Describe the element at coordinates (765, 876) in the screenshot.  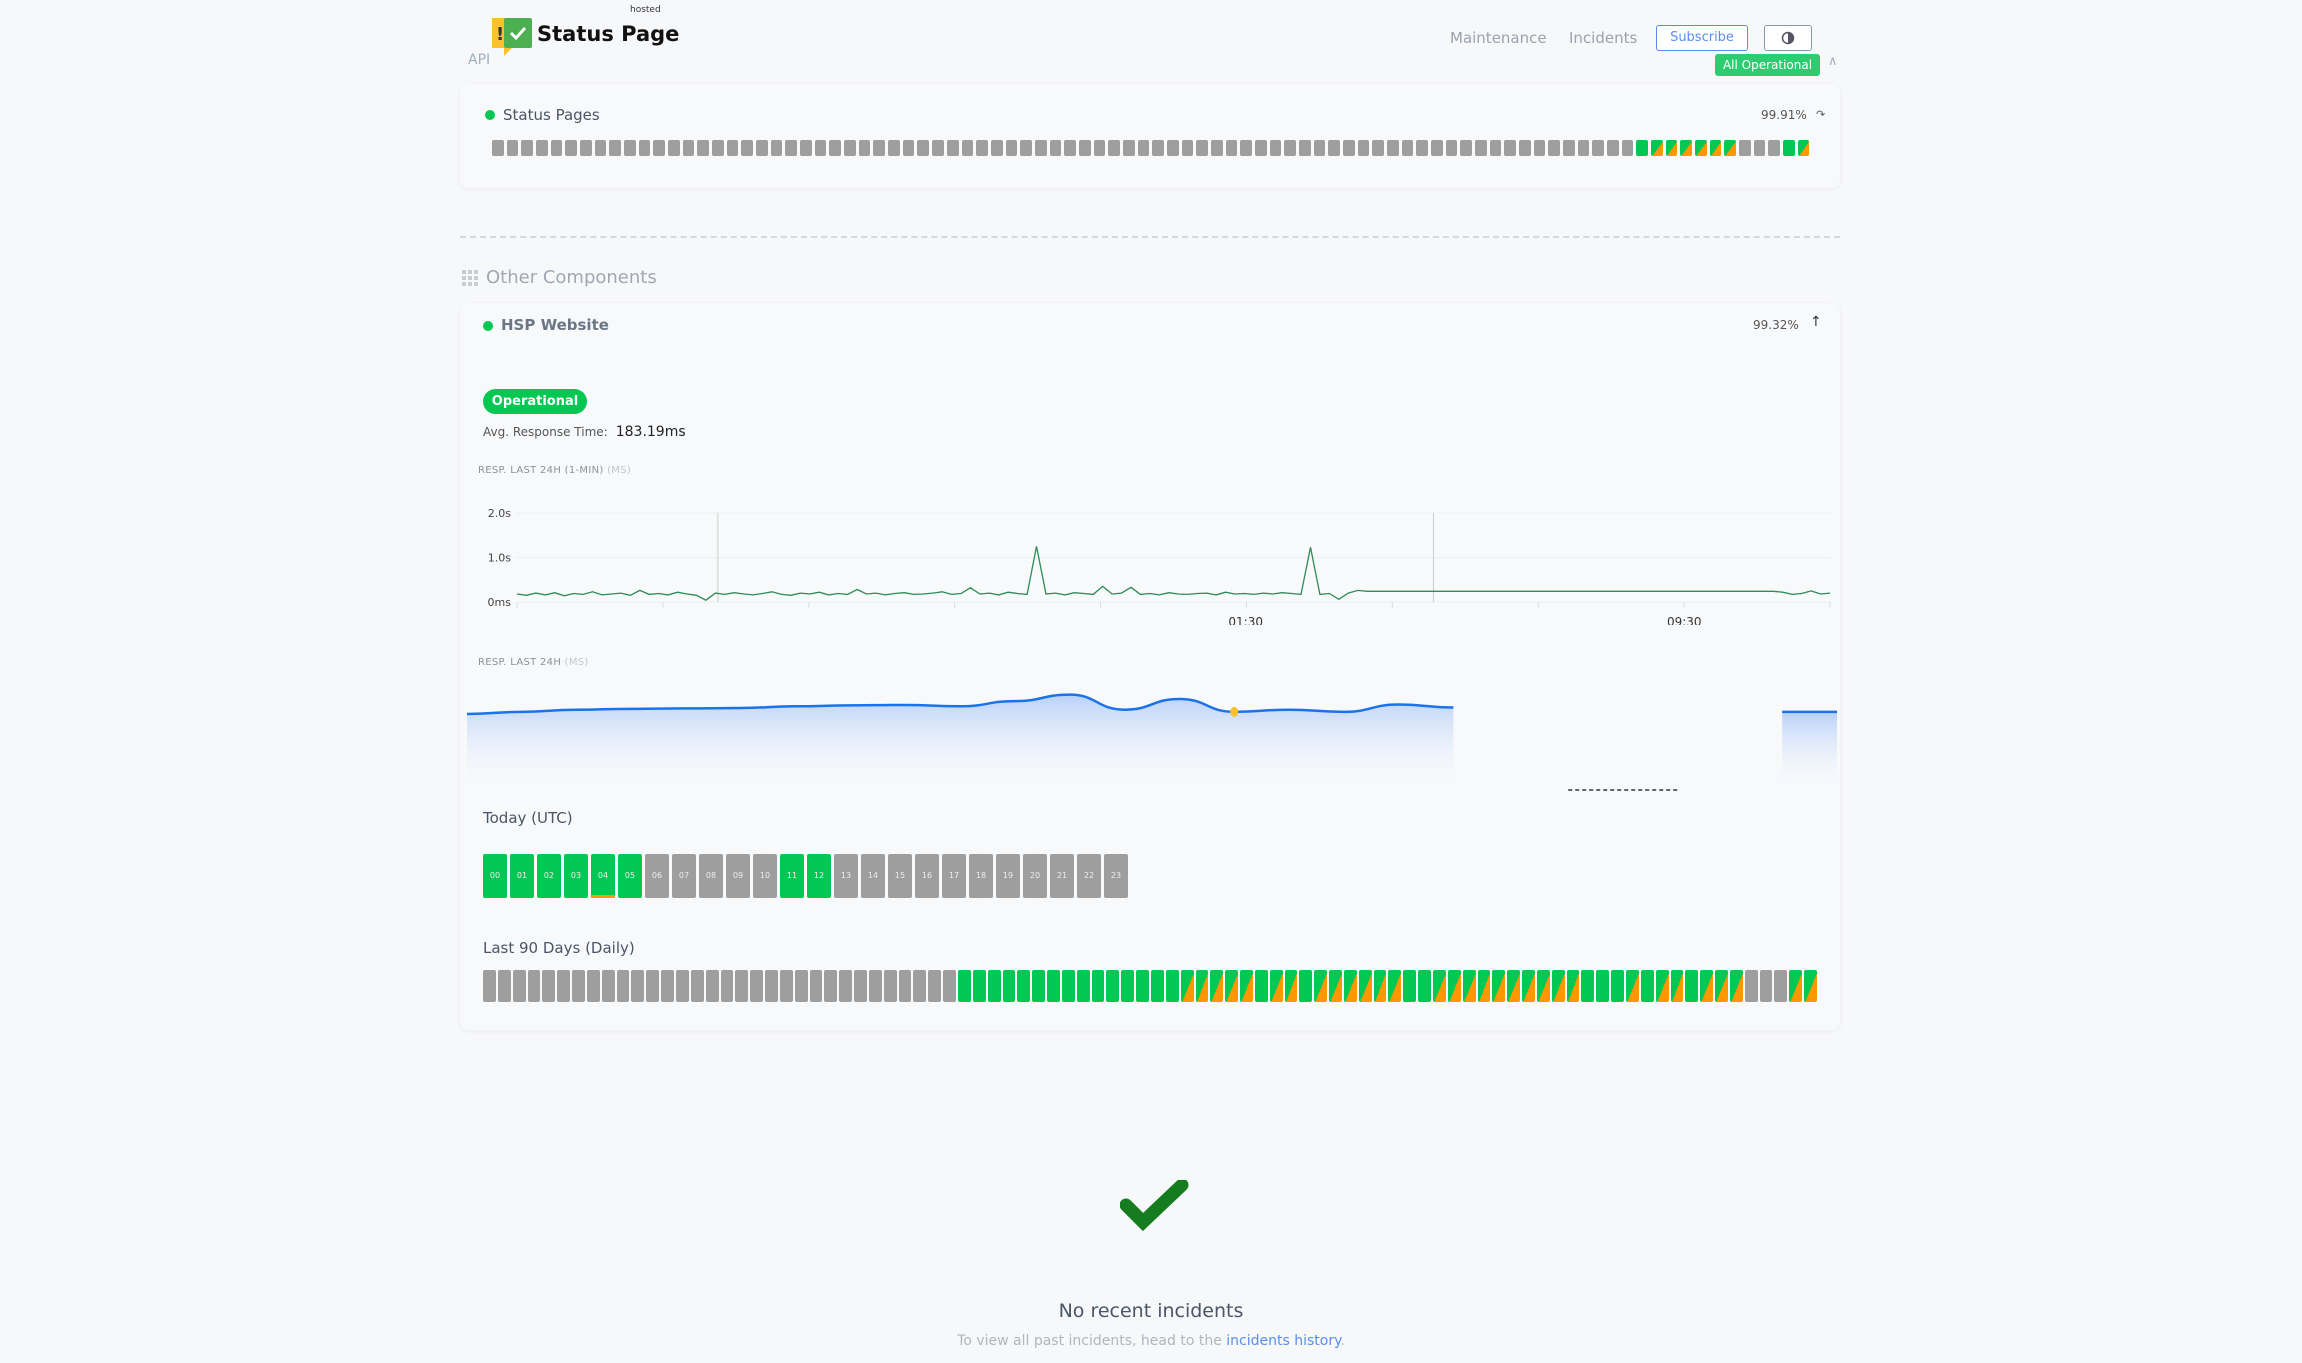
I see `hour-bar: 10` at that location.